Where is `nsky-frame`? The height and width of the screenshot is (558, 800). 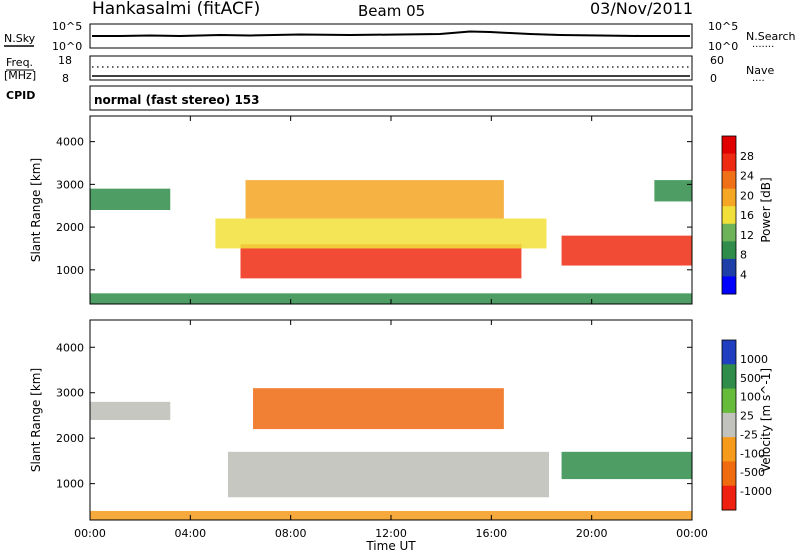
nsky-frame is located at coordinates (391, 36).